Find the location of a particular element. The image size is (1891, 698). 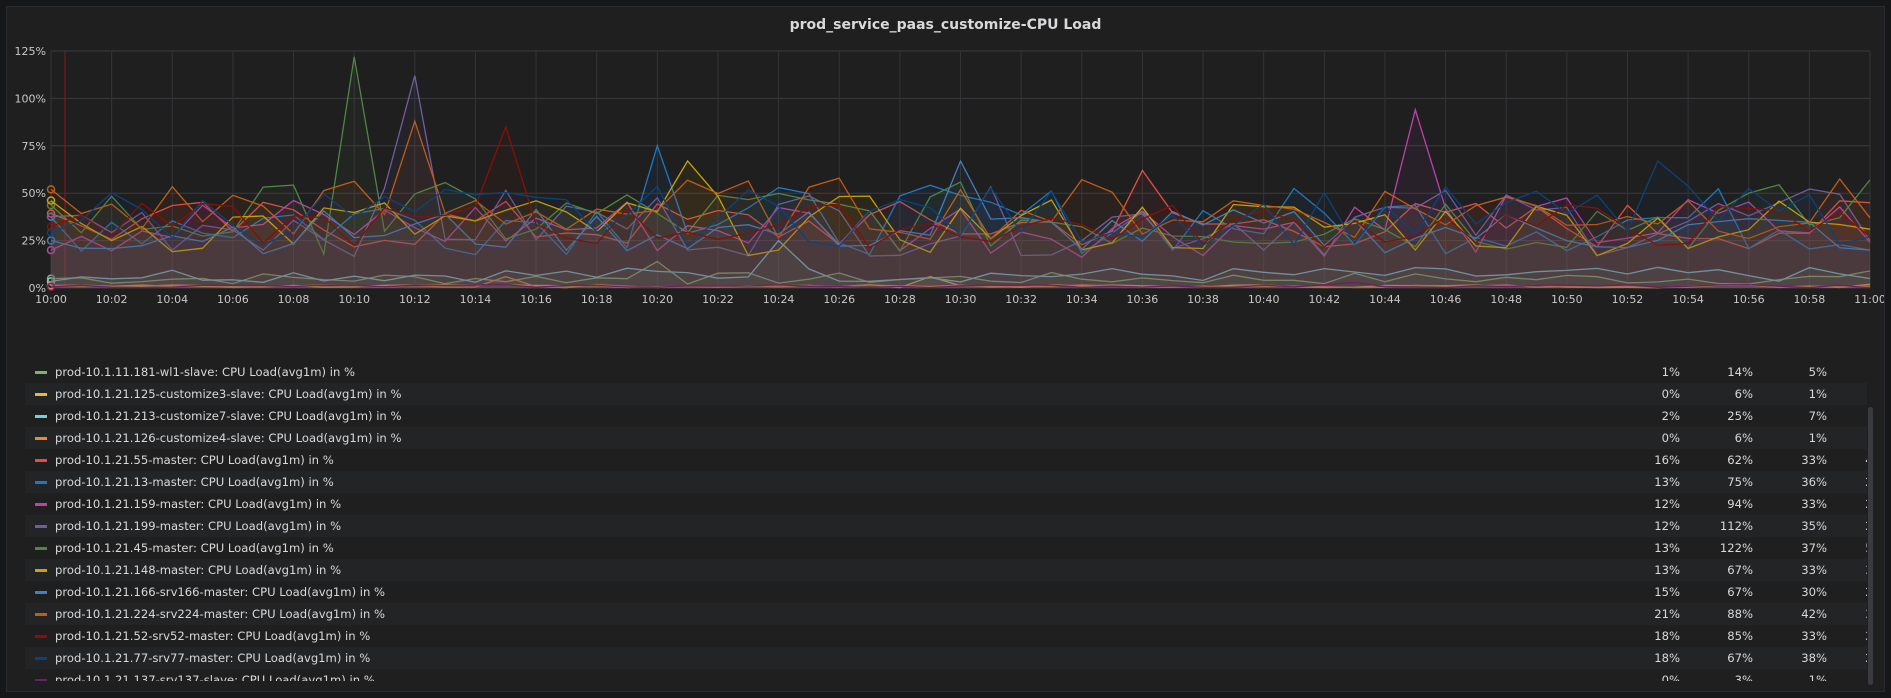

panel-title: prod_service_paas_customize-CPU Load is located at coordinates (945, 25).